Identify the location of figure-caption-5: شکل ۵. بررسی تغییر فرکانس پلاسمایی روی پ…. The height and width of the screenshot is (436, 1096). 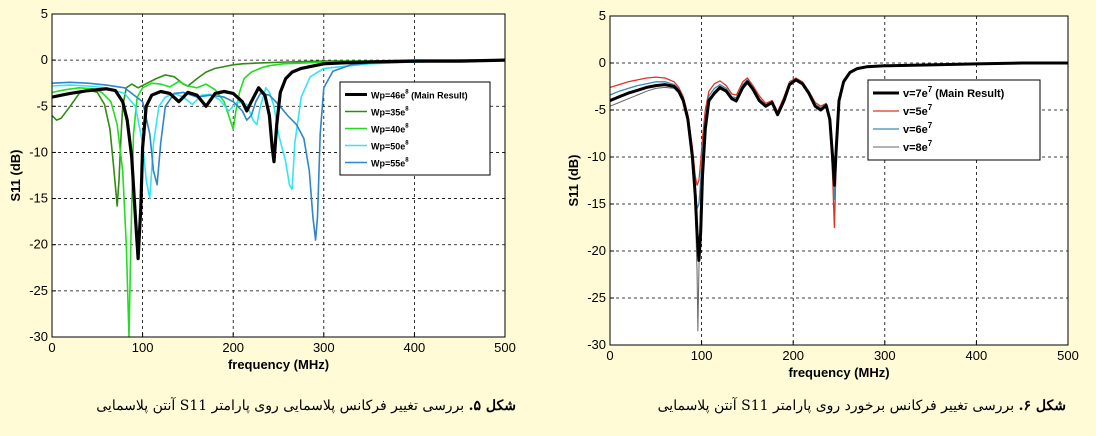
(306, 406).